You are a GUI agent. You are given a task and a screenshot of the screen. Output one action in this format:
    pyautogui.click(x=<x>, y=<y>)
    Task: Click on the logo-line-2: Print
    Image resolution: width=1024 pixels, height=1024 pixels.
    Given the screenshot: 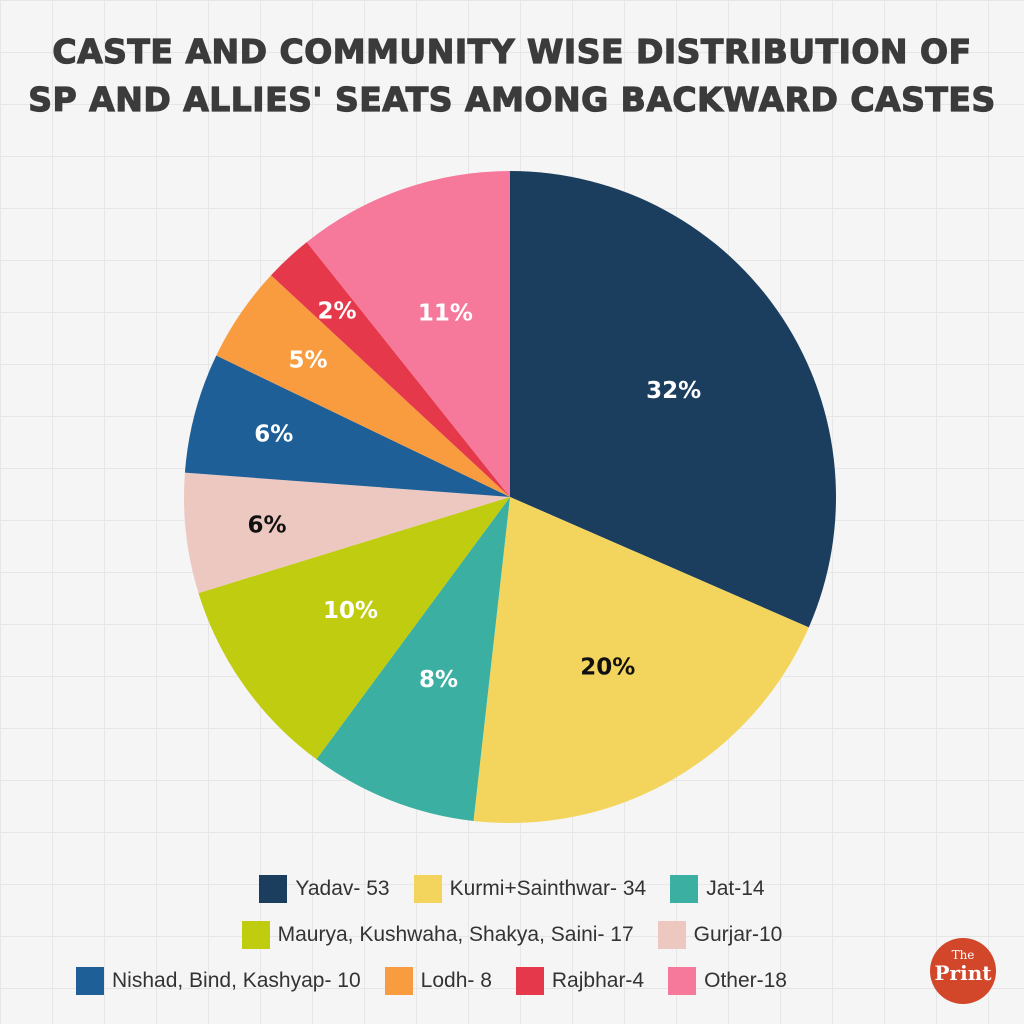 What is the action you would take?
    pyautogui.click(x=963, y=973)
    